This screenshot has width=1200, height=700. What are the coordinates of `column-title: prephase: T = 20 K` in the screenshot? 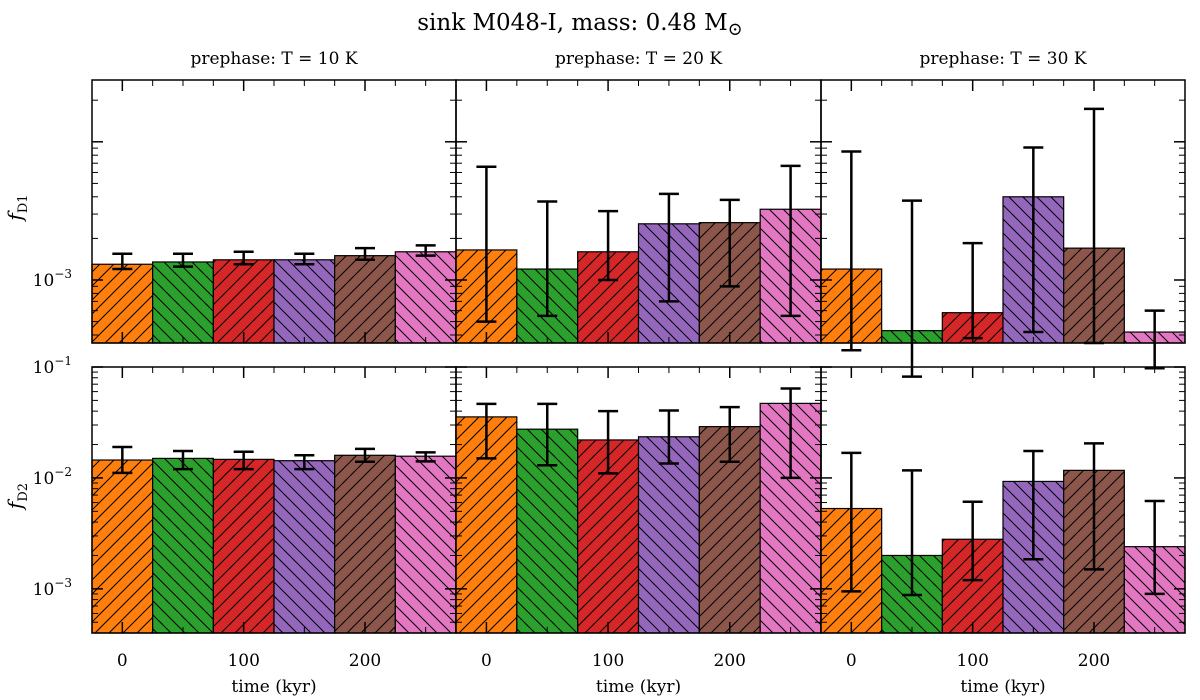 It's located at (638, 59).